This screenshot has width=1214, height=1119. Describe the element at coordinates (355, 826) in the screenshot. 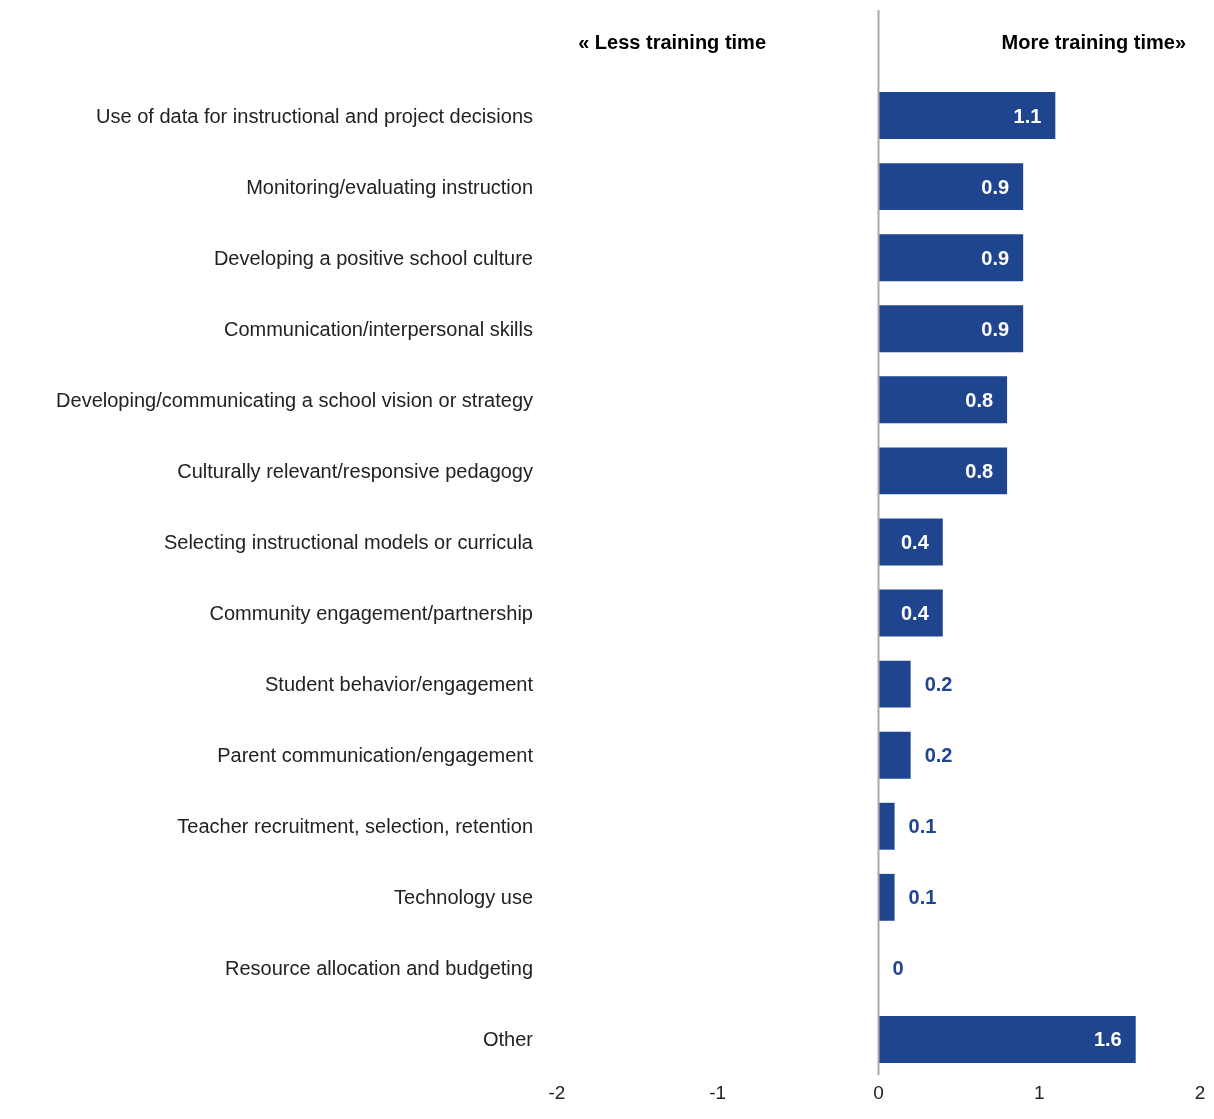

I see `y-tick-label: Teacher recruitment, selection, retention` at that location.